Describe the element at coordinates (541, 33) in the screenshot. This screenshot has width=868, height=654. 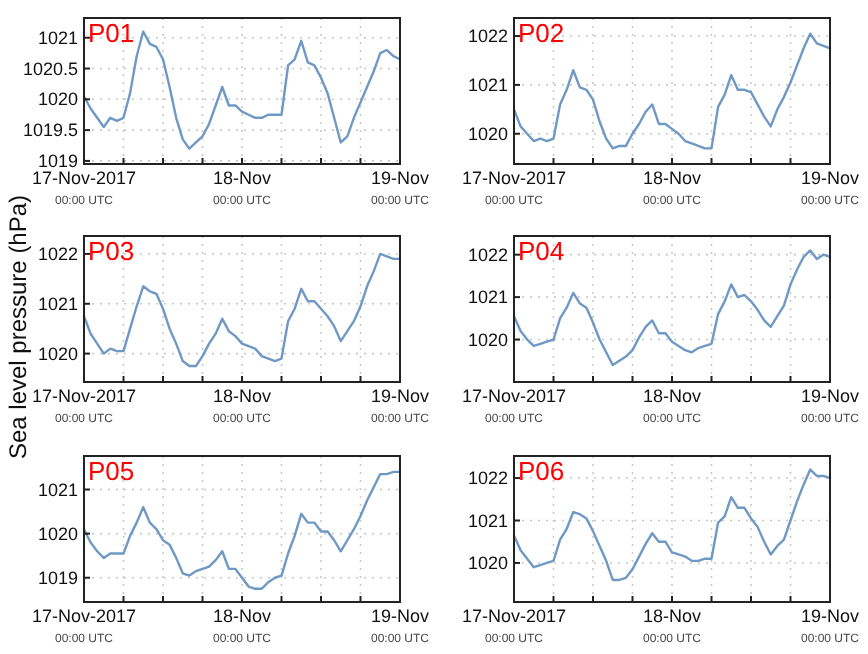
I see `chart-title: P02` at that location.